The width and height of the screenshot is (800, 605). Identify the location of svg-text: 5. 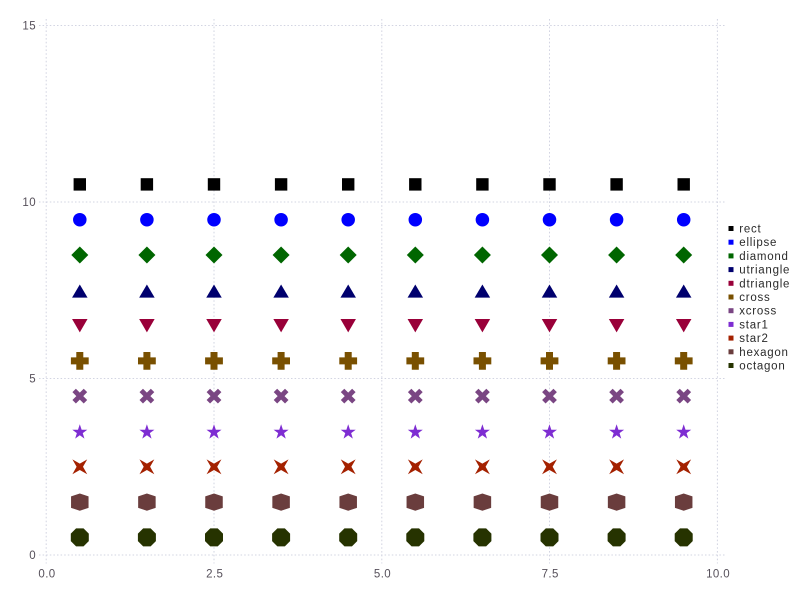
(32, 380).